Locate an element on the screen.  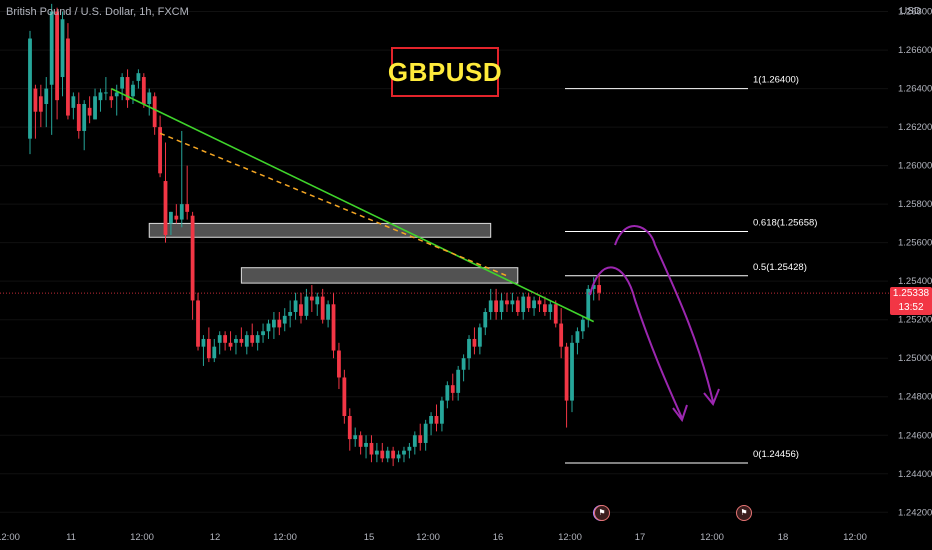
fib-level-label: 0.618(1.25658) is located at coordinates (785, 222).